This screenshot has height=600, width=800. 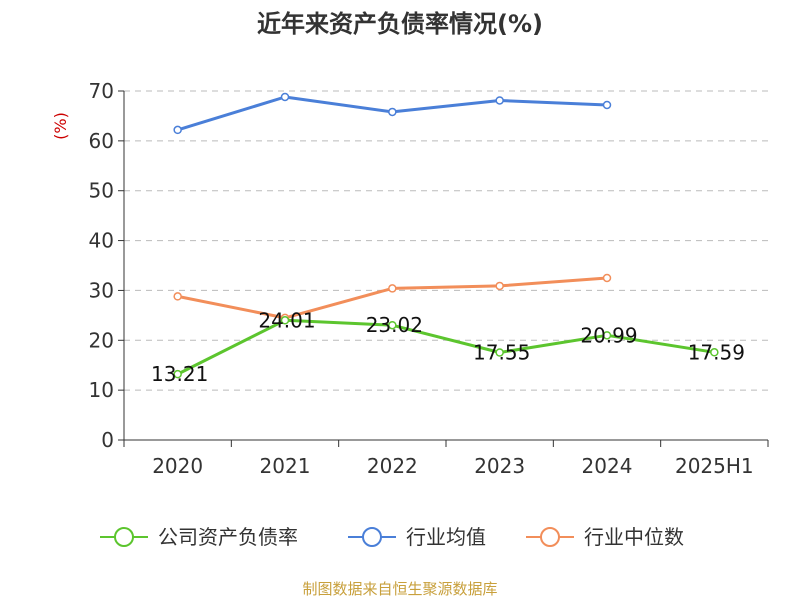 I want to click on legend-label: 公司资产负债率, so click(x=228, y=537).